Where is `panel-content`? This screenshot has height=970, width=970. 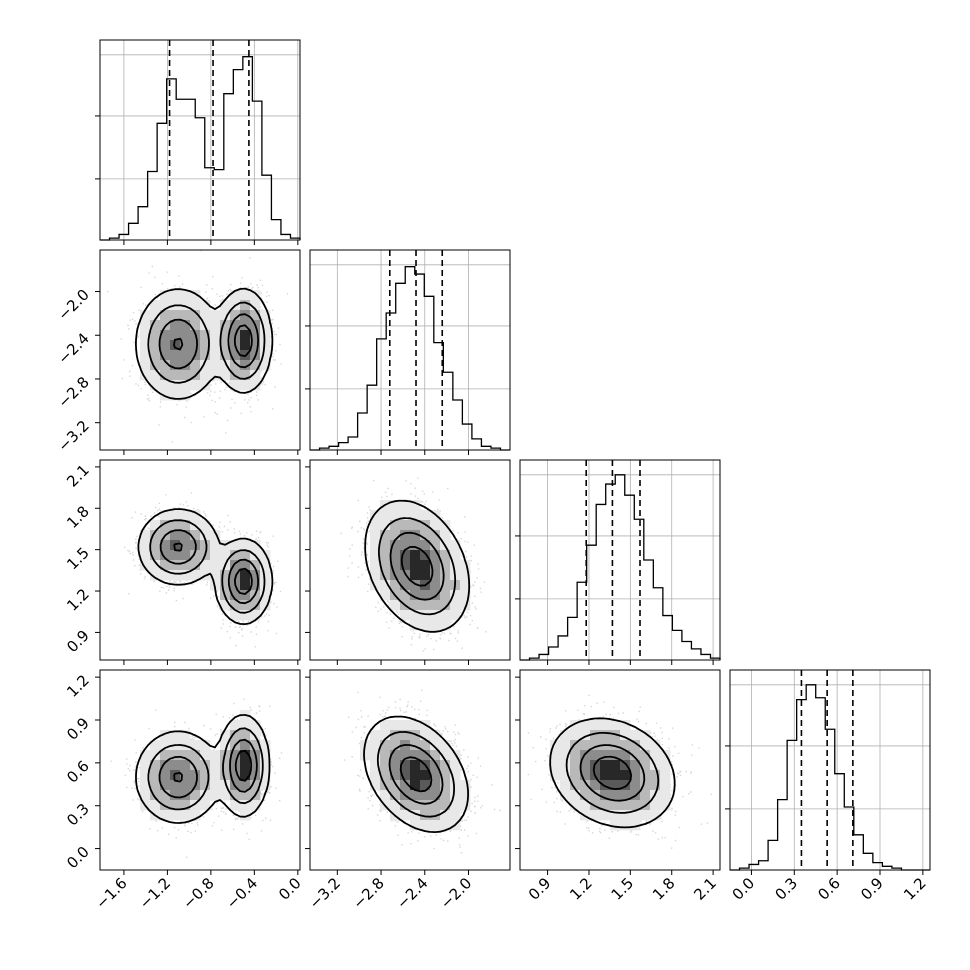 panel-content is located at coordinates (619, 771).